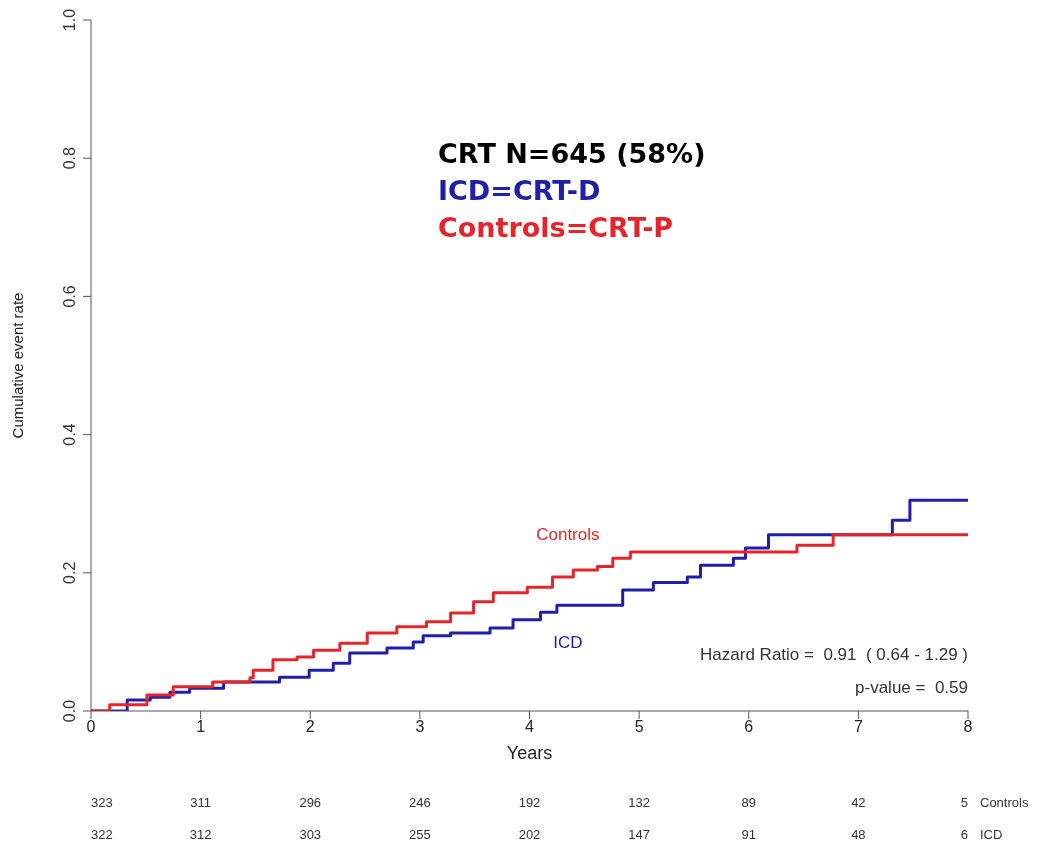  Describe the element at coordinates (547, 834) in the screenshot. I see `text: 322 312 303 255 202 147 91 48 6 ICD` at that location.